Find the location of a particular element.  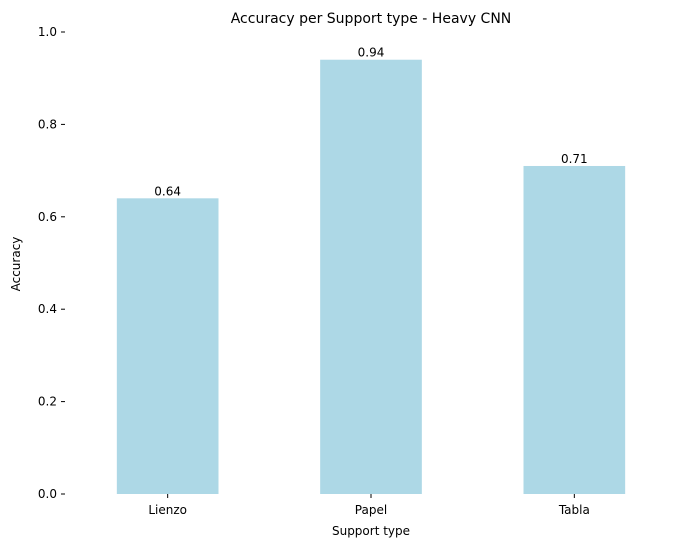

chart-title: Accuracy per Support type - Heavy CNN is located at coordinates (371, 19).